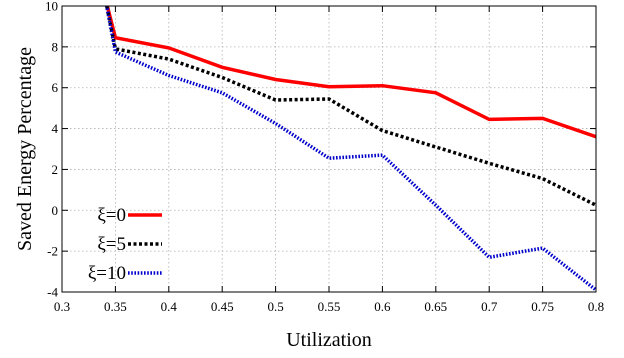 The height and width of the screenshot is (358, 624). Describe the element at coordinates (596, 306) in the screenshot. I see `x-tick-label: 0.8` at that location.